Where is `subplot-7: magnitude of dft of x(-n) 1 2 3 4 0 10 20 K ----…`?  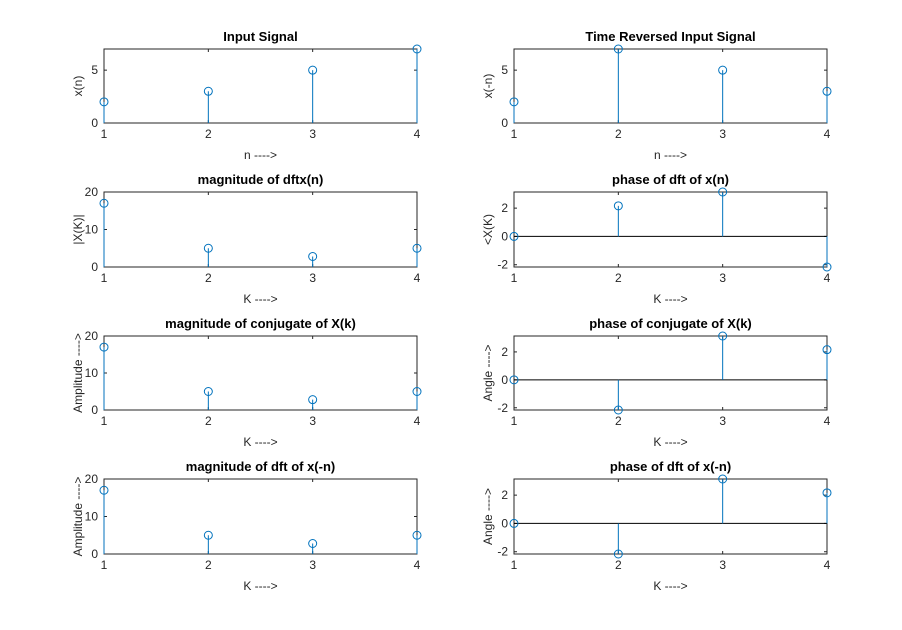 subplot-7: magnitude of dft of x(-n) 1 2 3 4 0 10 20 K ----… is located at coordinates (246, 526).